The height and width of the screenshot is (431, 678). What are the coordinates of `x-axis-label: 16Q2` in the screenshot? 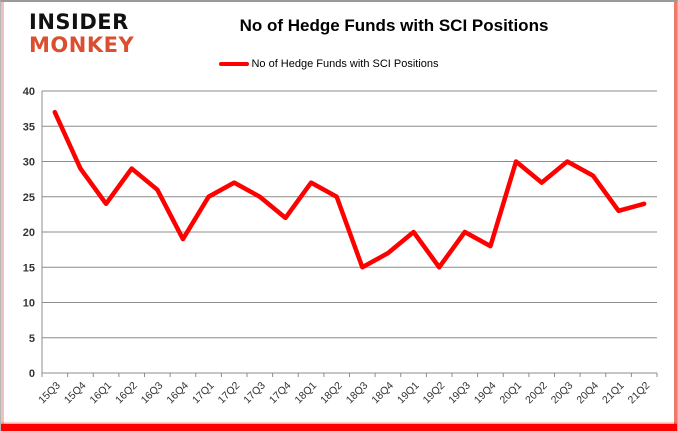 It's located at (126, 393).